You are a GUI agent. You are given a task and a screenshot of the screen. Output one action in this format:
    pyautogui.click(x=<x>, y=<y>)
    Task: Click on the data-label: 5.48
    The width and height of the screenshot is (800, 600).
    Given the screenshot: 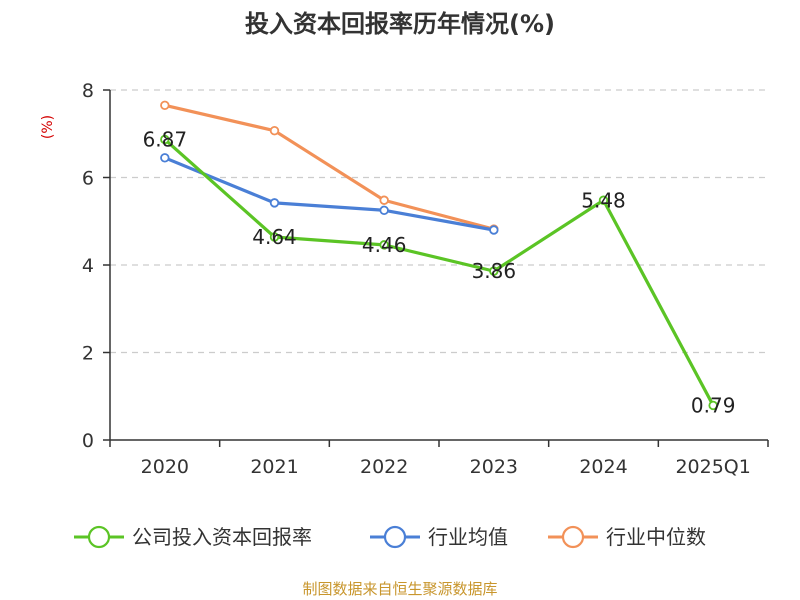 What is the action you would take?
    pyautogui.click(x=603, y=200)
    